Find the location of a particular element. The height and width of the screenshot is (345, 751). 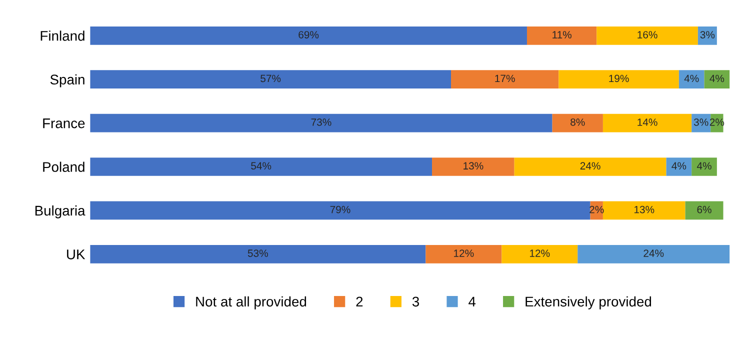

data-label: 79% is located at coordinates (340, 210).